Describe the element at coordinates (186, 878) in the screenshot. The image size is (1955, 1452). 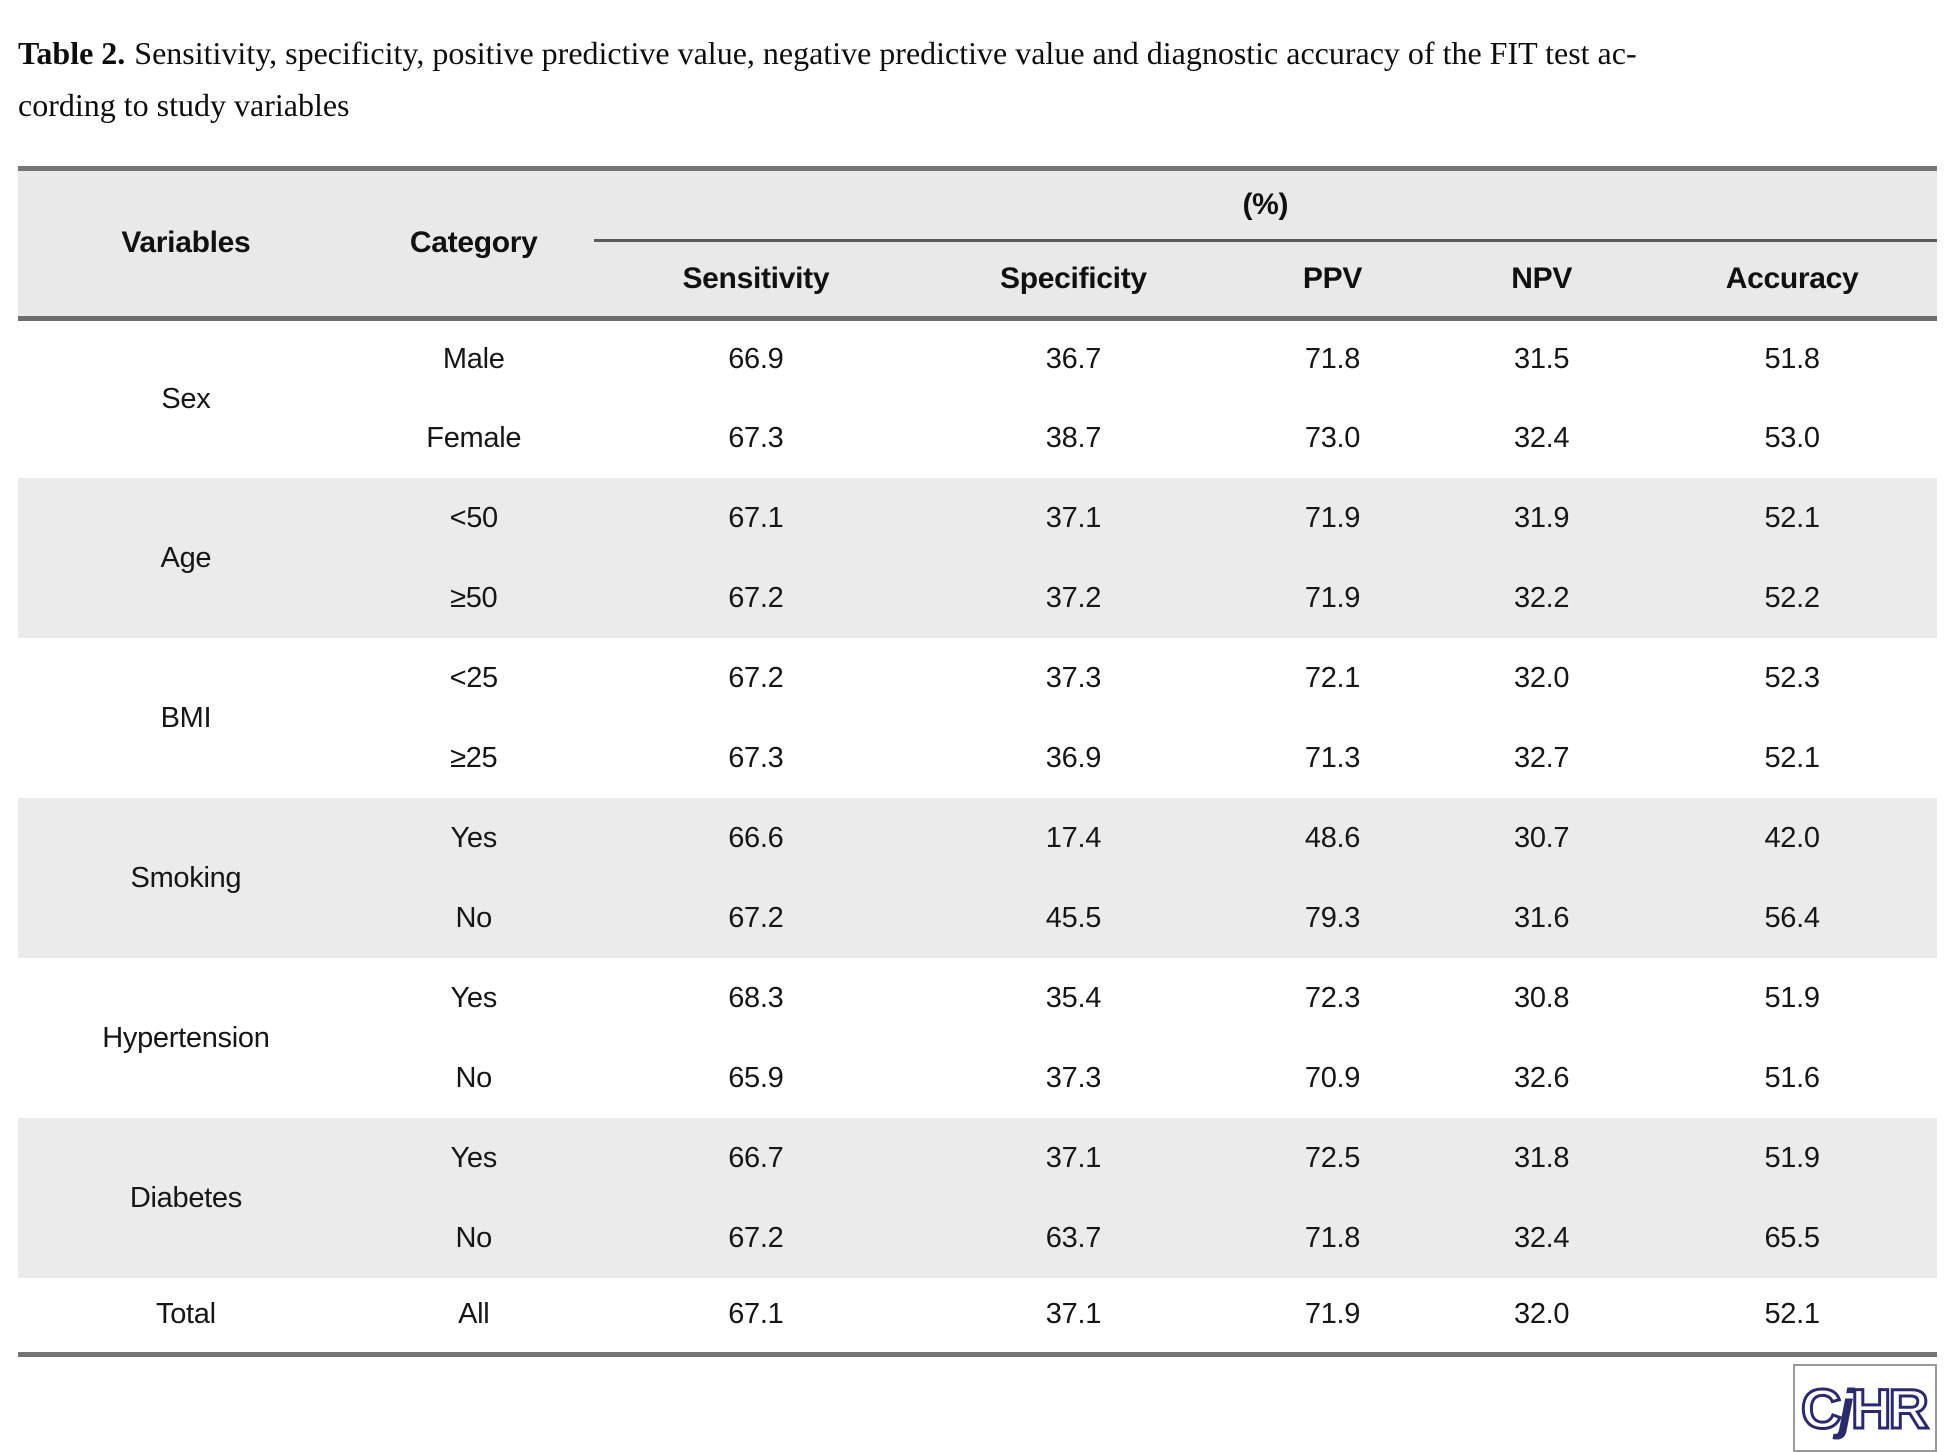
I see `variable-cell: Smoking` at that location.